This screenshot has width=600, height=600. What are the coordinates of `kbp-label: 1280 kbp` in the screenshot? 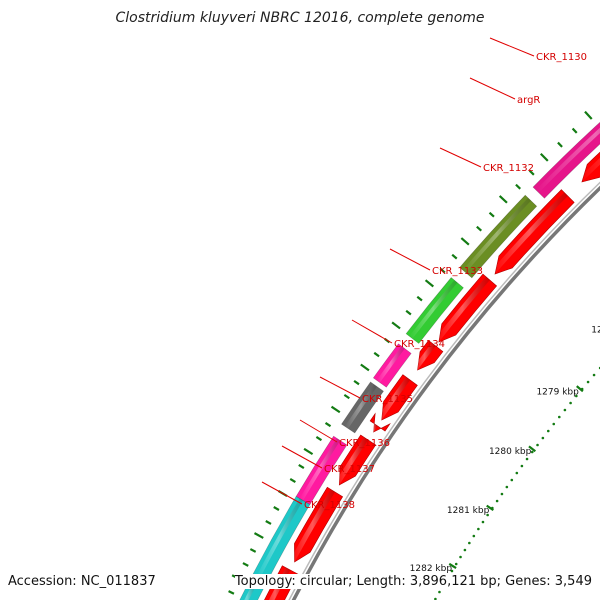 It's located at (510, 452).